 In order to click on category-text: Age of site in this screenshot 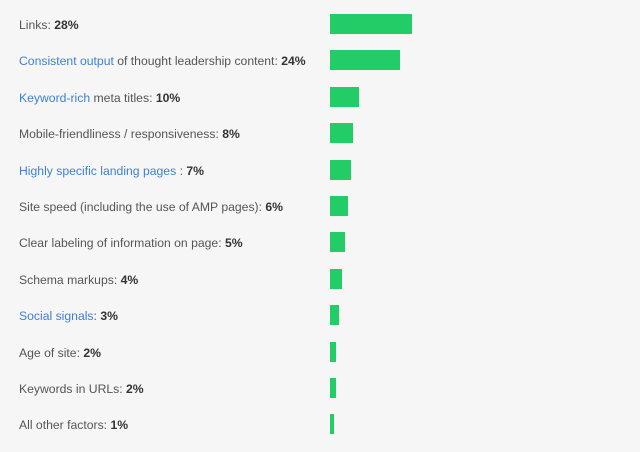, I will do `click(48, 352)`.